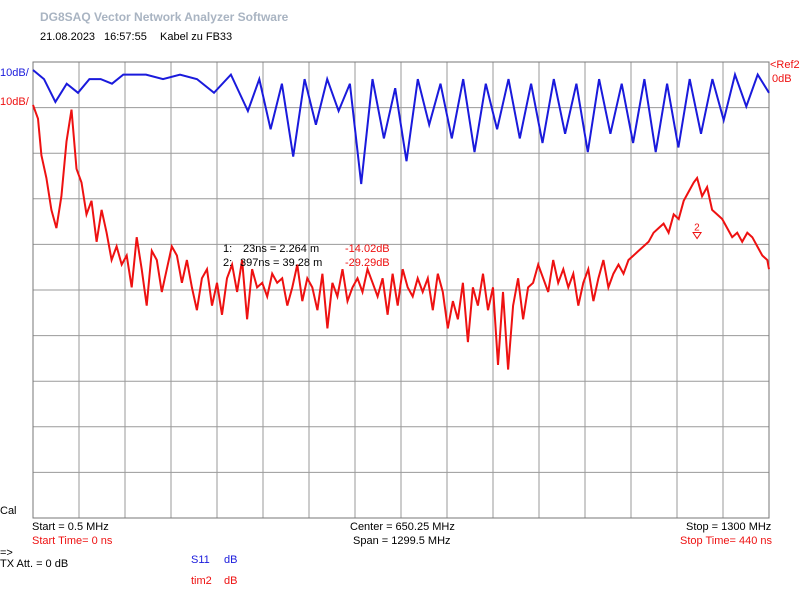 The height and width of the screenshot is (600, 800). Describe the element at coordinates (228, 263) in the screenshot. I see `marker-2-index: 2:` at that location.